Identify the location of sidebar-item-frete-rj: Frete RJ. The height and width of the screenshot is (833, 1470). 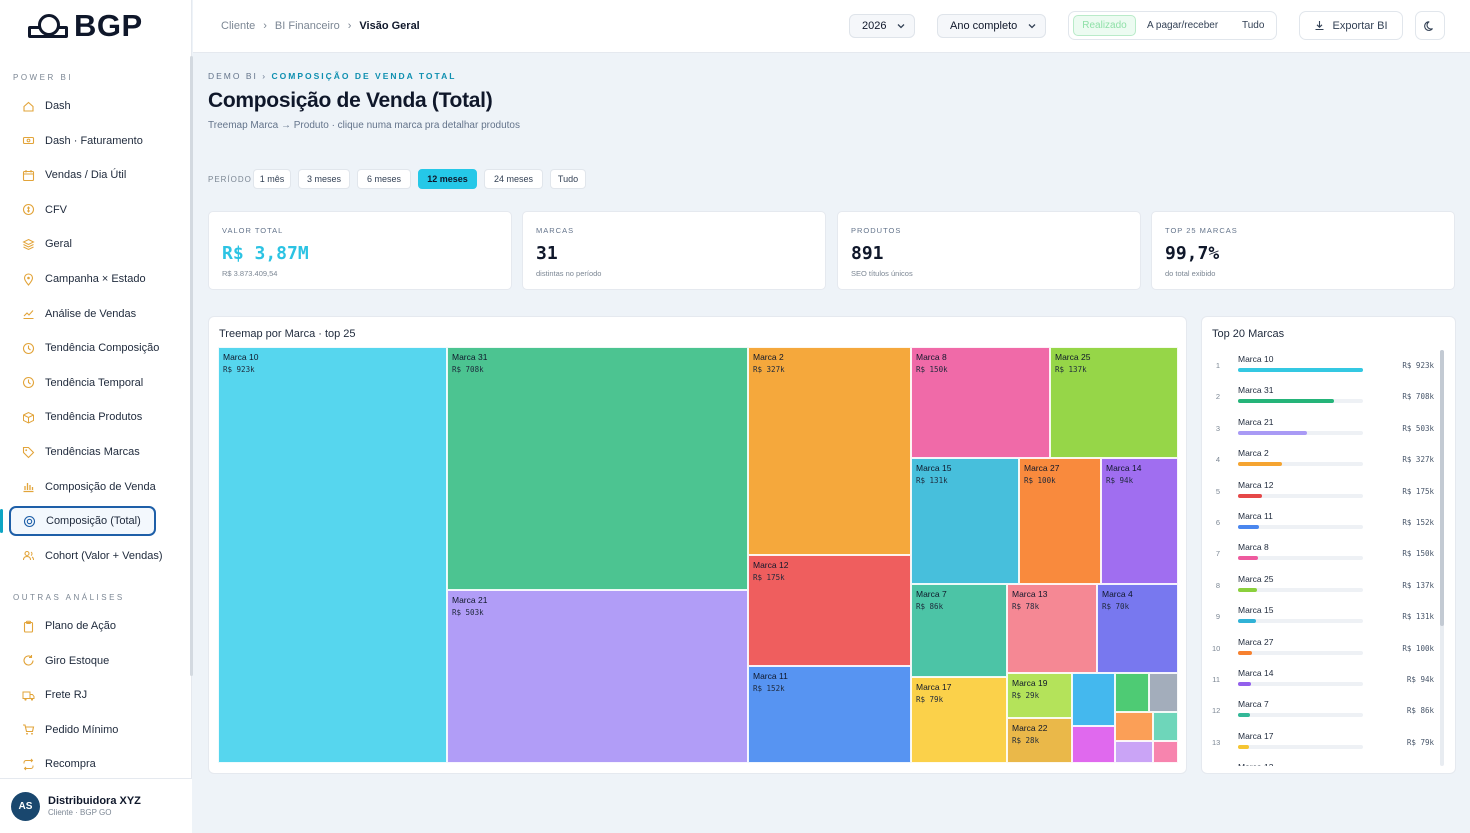
(95, 695).